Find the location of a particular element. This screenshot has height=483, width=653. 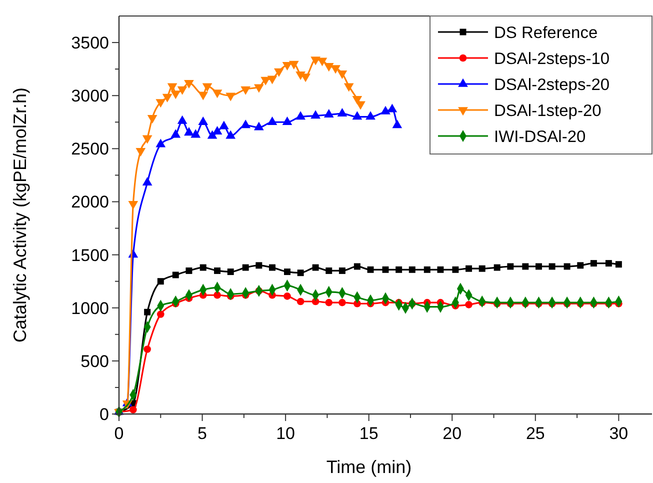

y-axis-title: Catalytic Activity (kgPE/molZr.h) is located at coordinates (20, 215).